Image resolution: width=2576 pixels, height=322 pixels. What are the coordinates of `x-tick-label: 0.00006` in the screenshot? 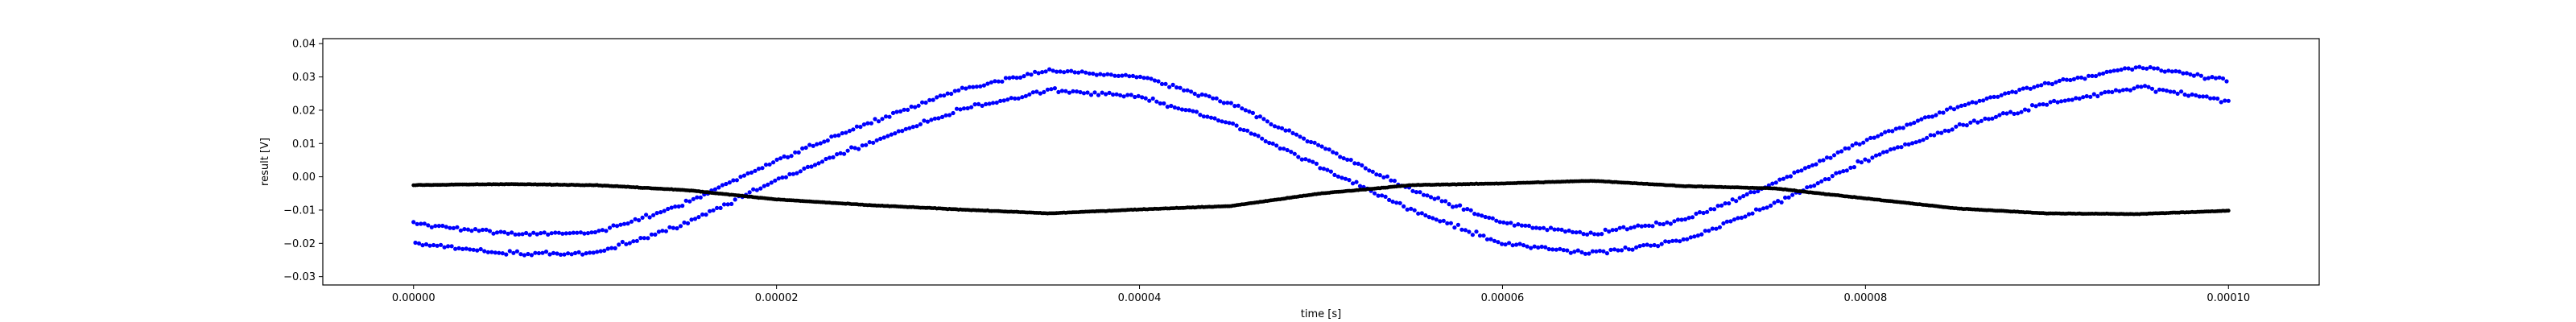 It's located at (1503, 298).